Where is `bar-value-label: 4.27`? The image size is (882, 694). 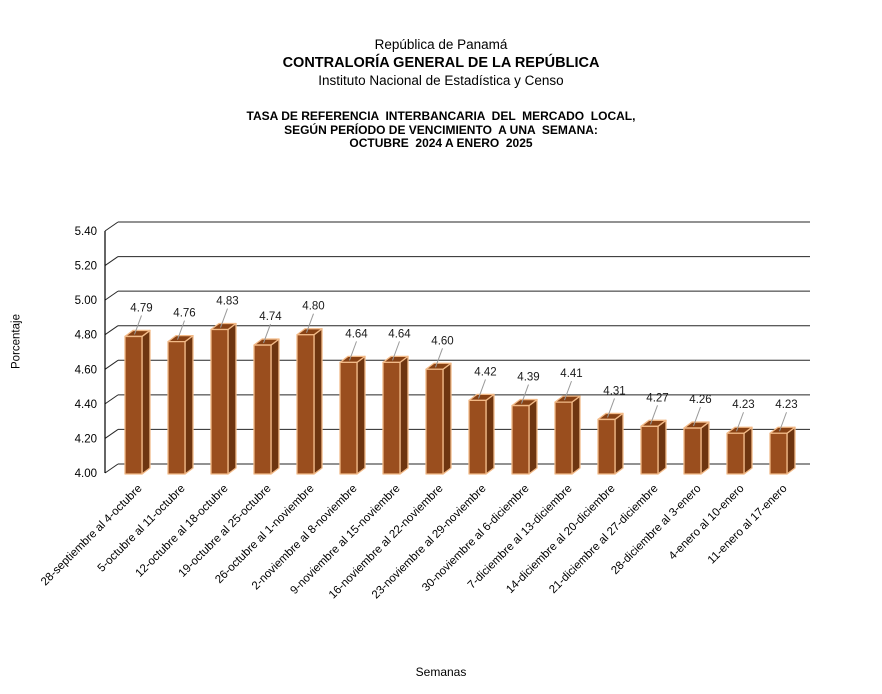 bar-value-label: 4.27 is located at coordinates (657, 398).